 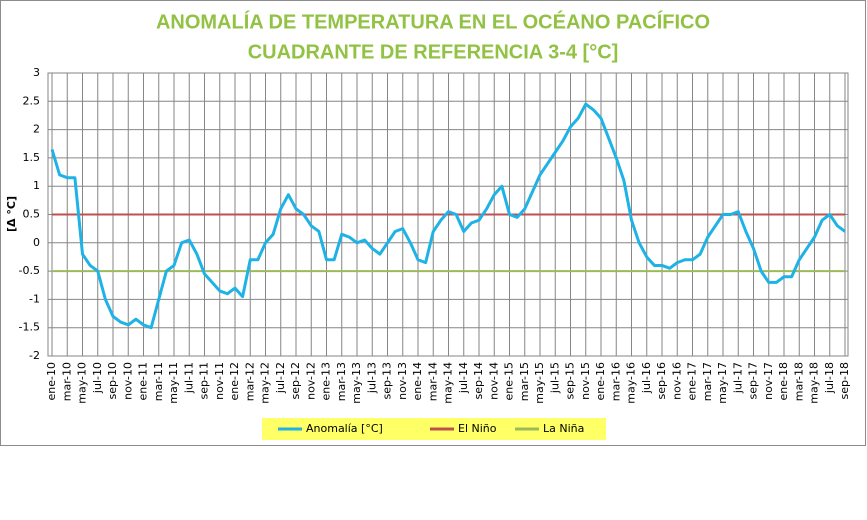 I want to click on x-tick-label: ene-18, so click(x=783, y=381).